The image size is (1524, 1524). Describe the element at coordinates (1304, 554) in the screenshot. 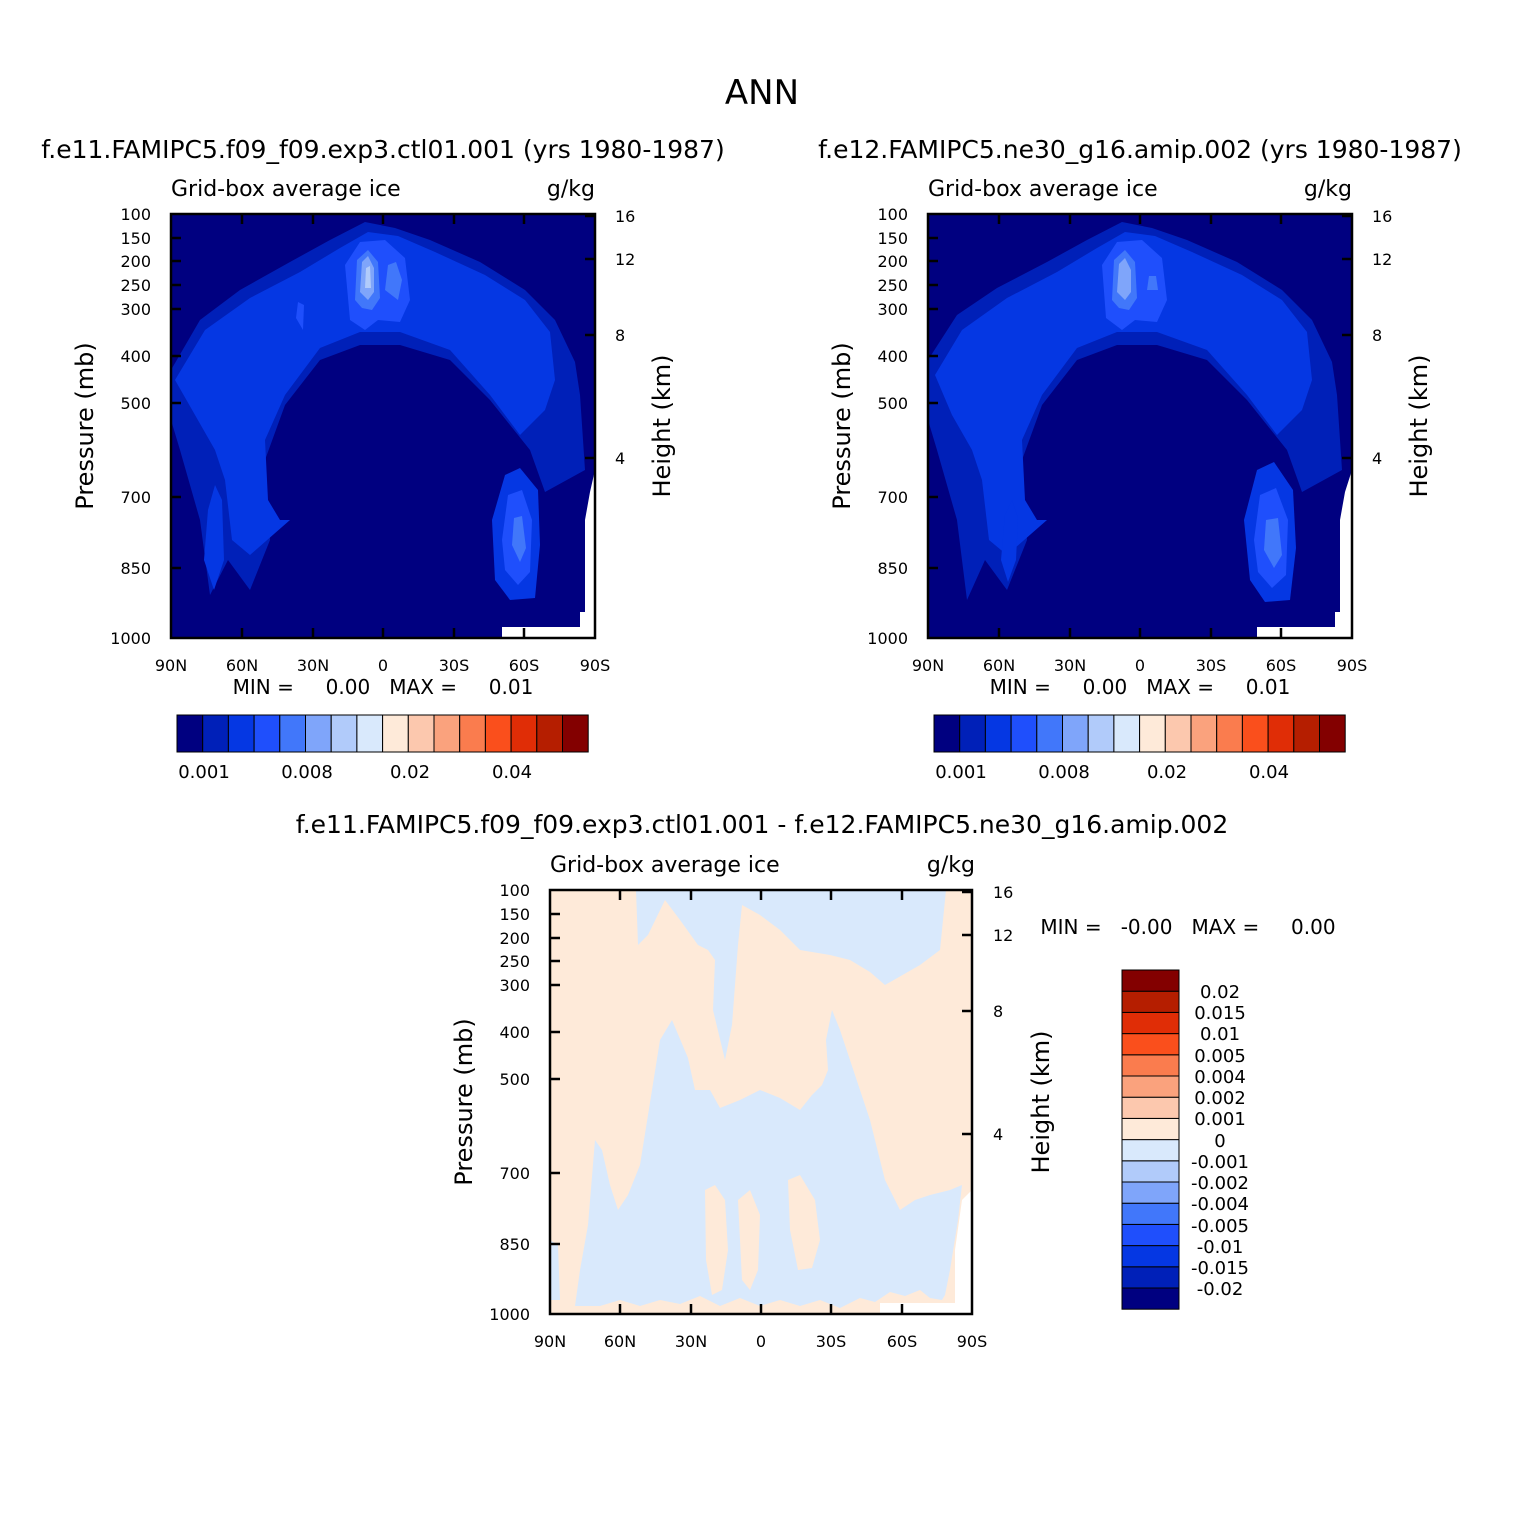

I see `right-missing` at that location.